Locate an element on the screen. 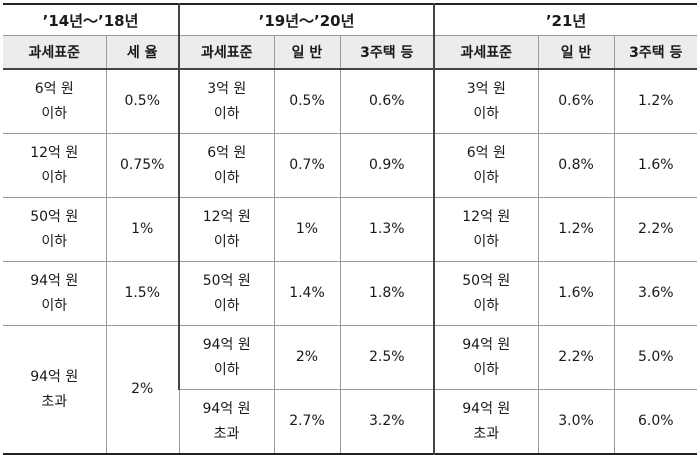 This screenshot has width=700, height=455. col-header-p1-rate: 세 율 is located at coordinates (142, 52).